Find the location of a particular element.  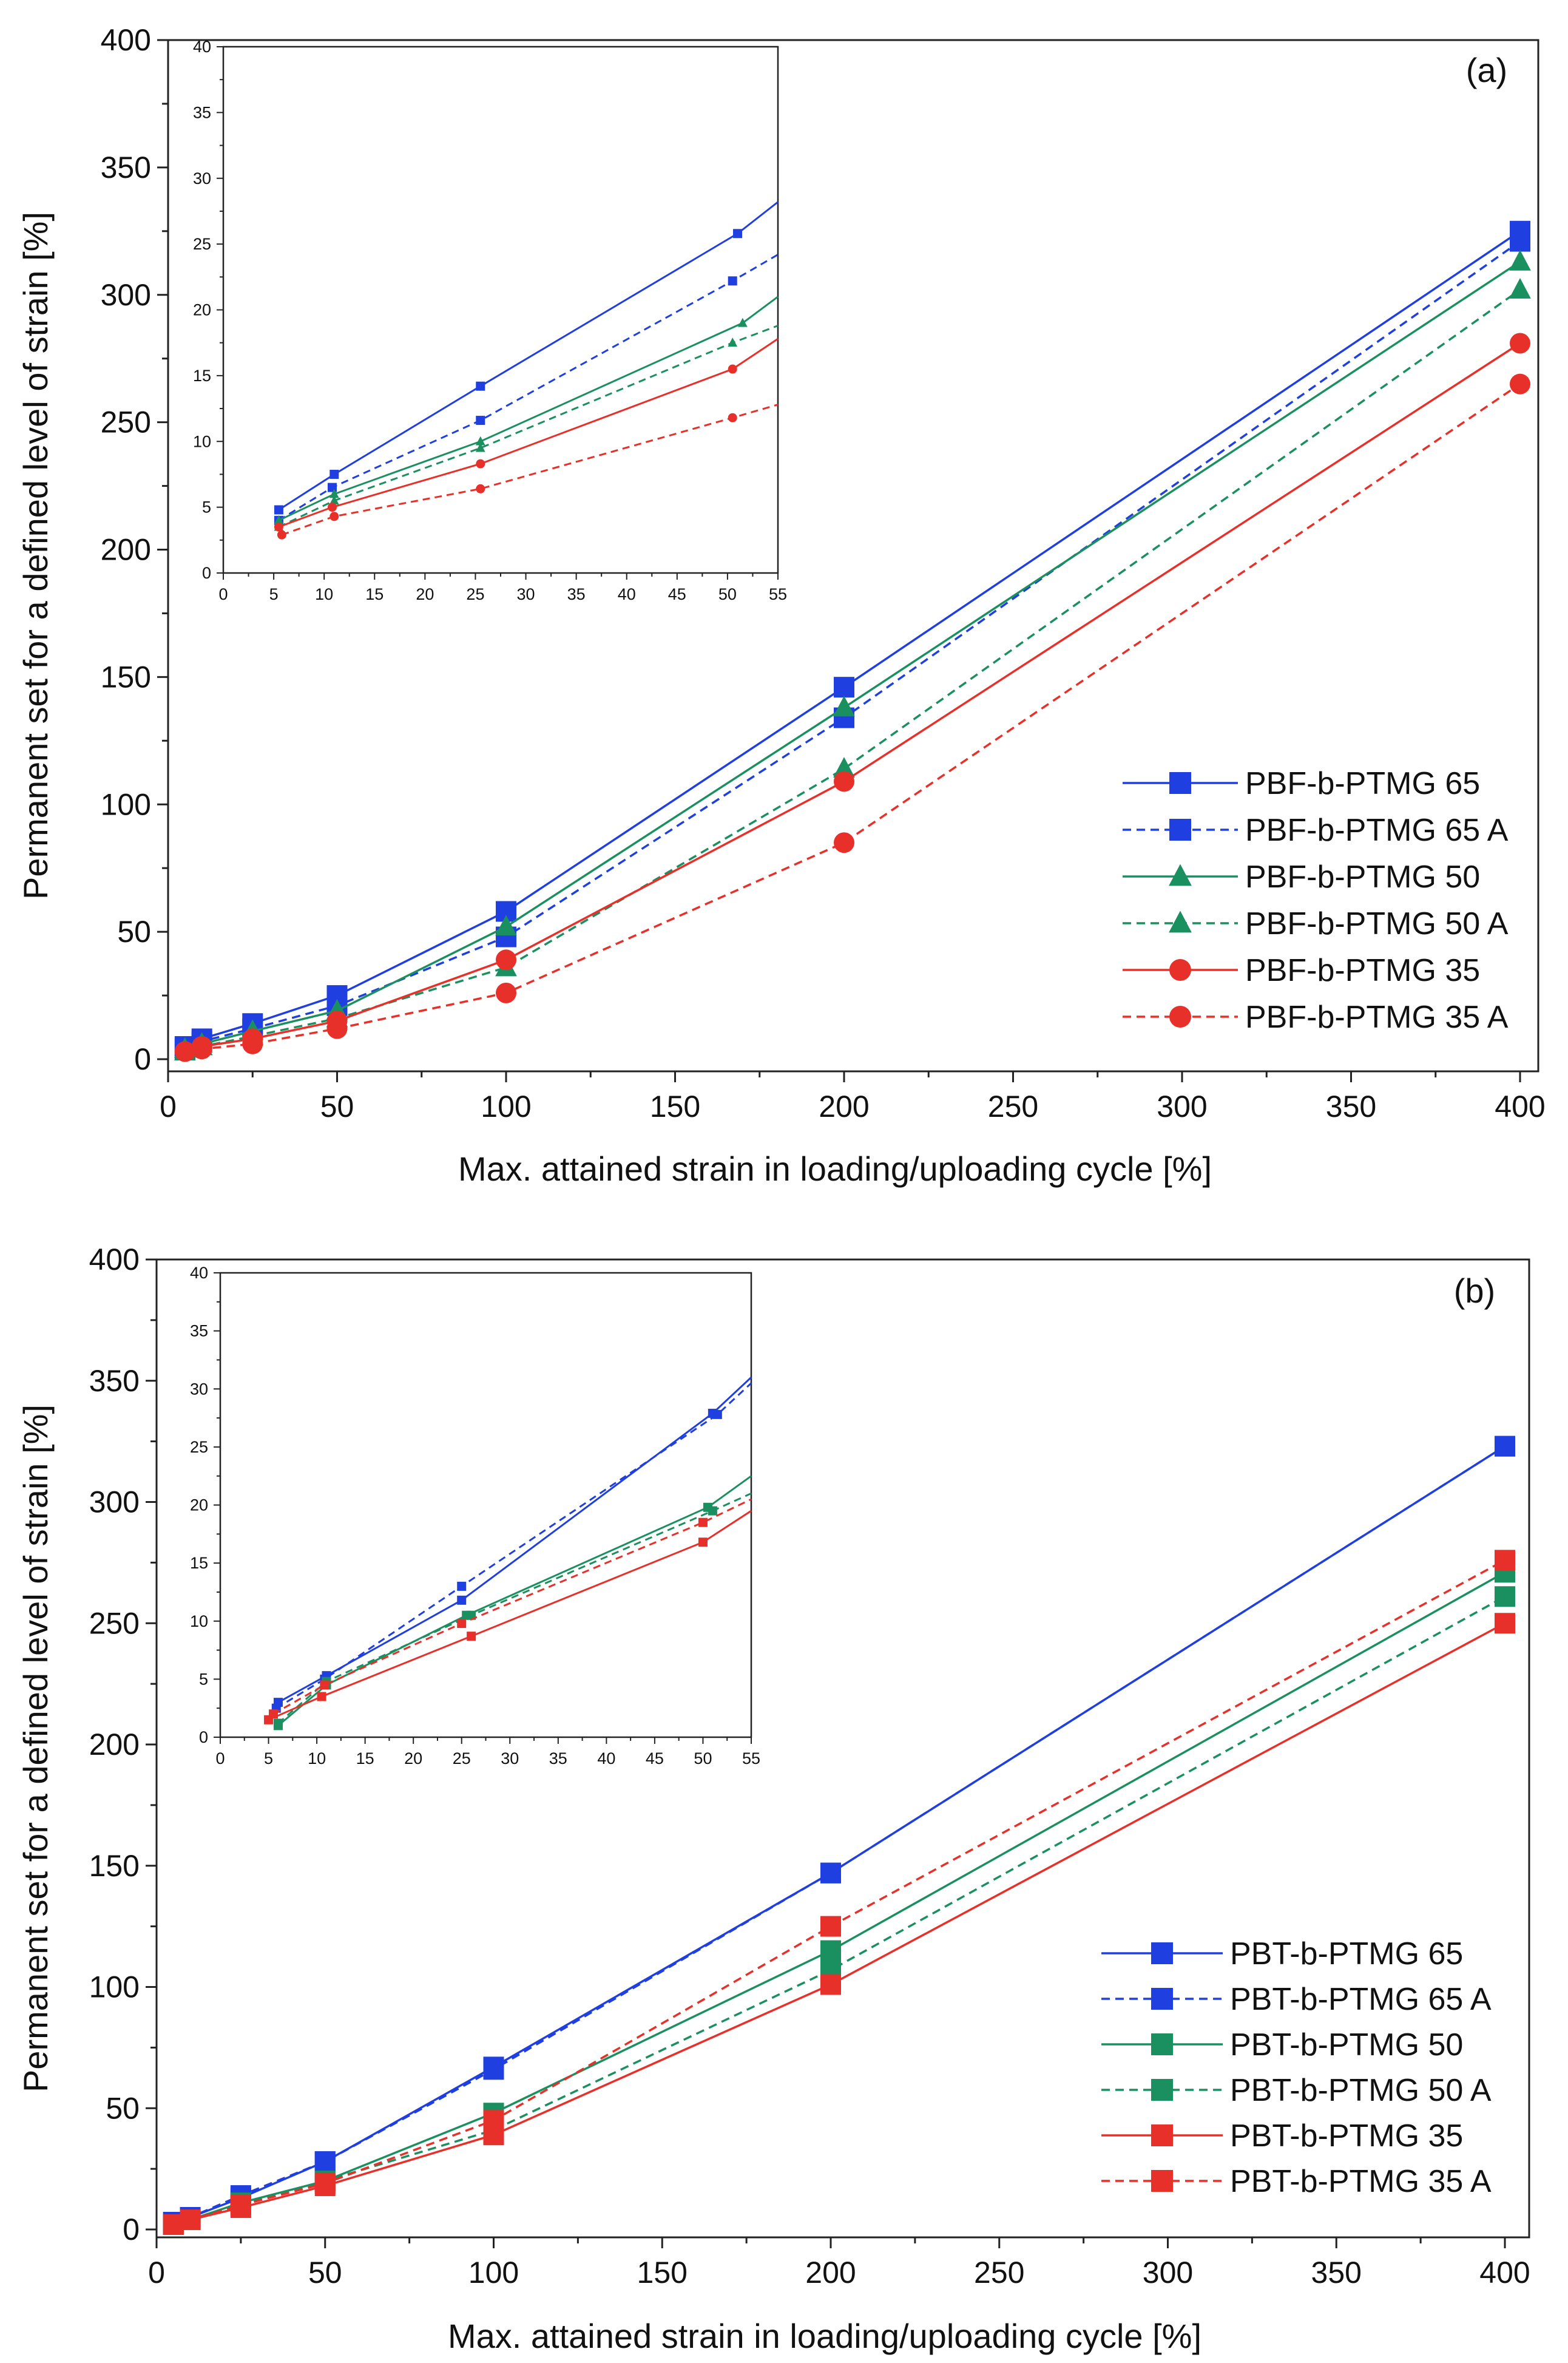

legend-label: PBT-b-PTMG 50 is located at coordinates (1347, 2045).